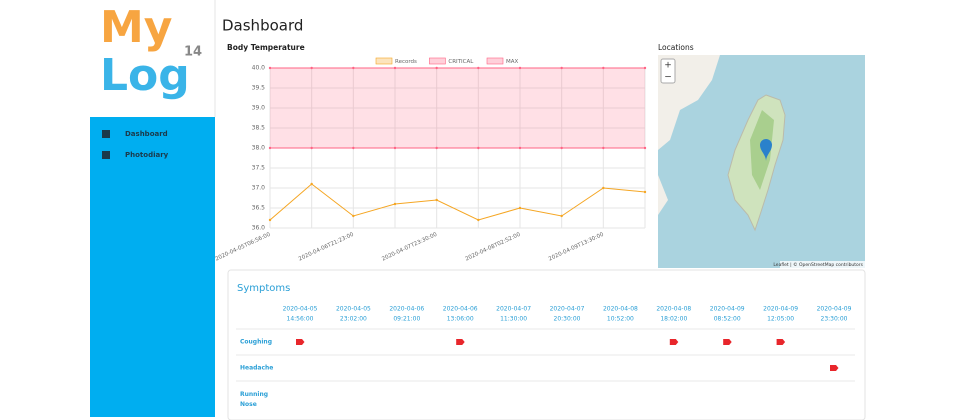 Image resolution: width=960 pixels, height=420 pixels. I want to click on row-label: Coughing, so click(256, 342).